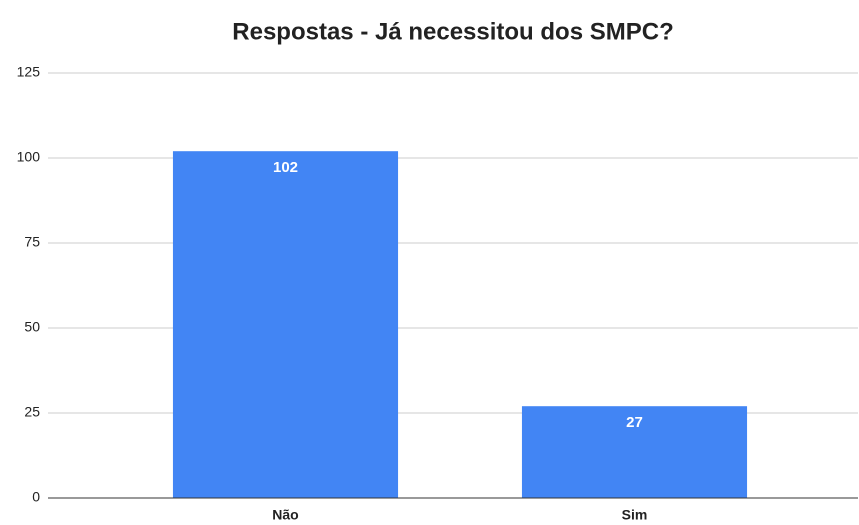 The height and width of the screenshot is (525, 859). Describe the element at coordinates (29, 72) in the screenshot. I see `y-tick-label: 125` at that location.